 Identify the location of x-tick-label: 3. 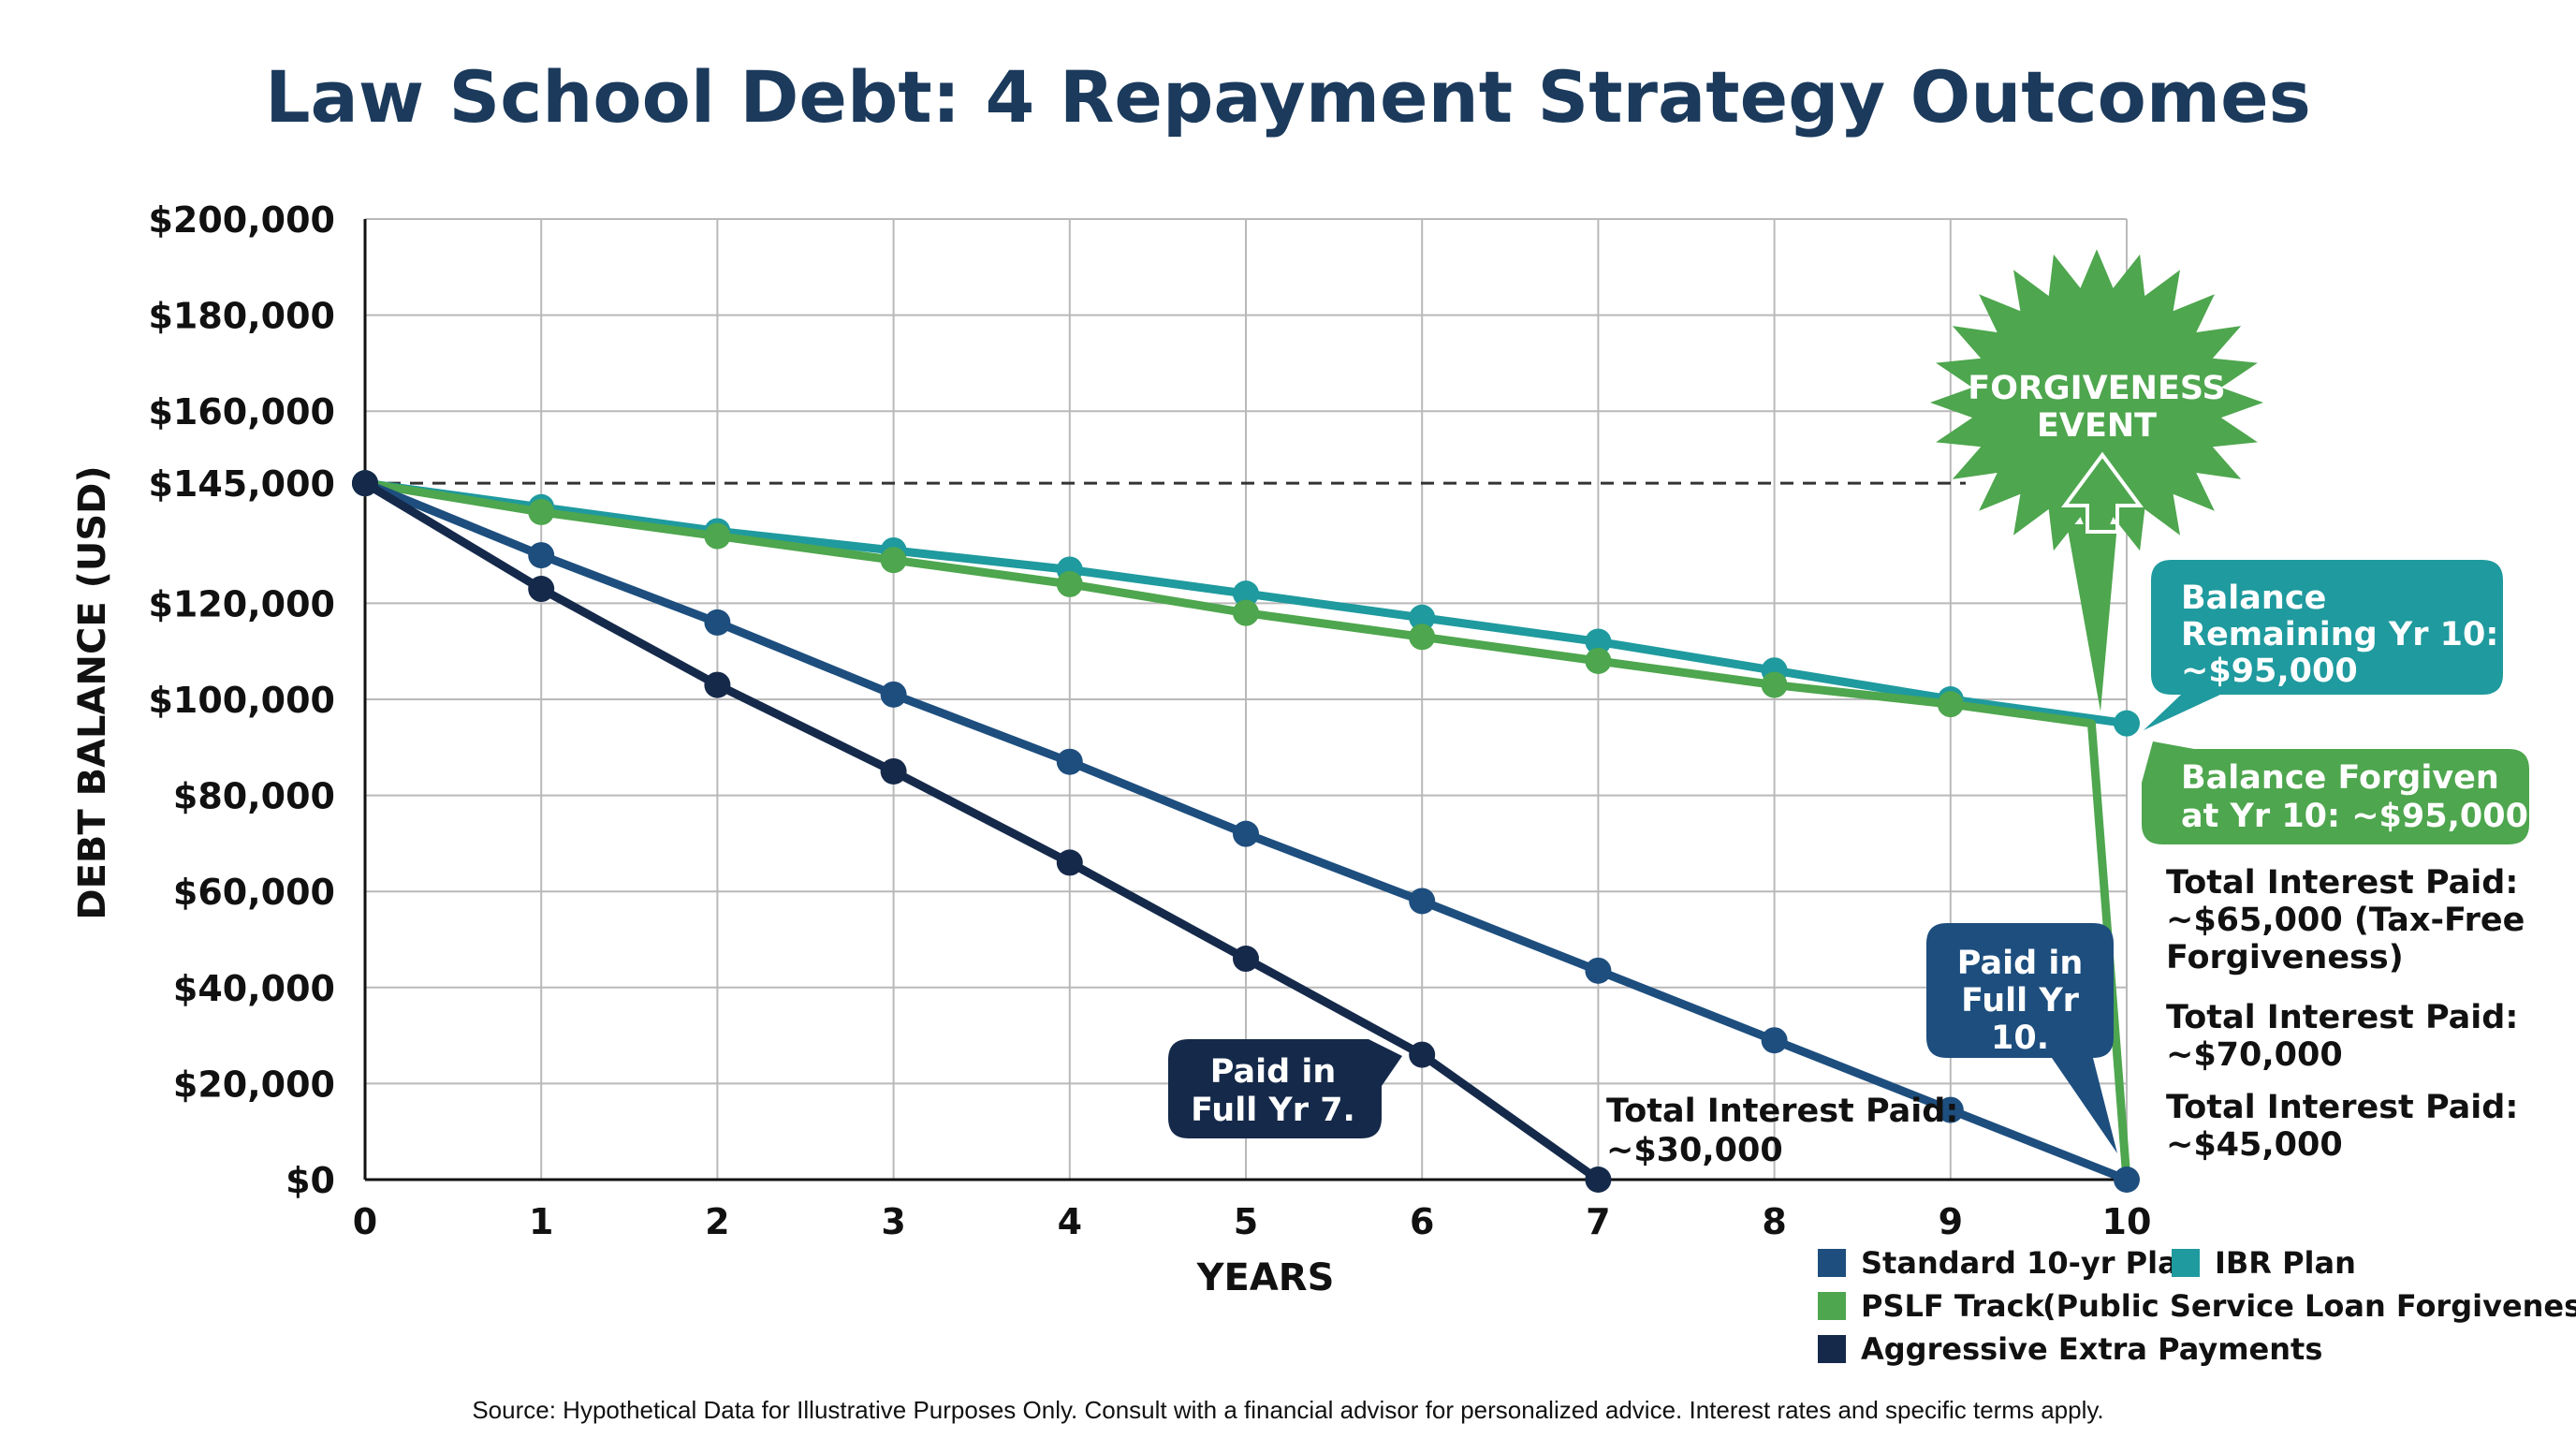
(893, 1221).